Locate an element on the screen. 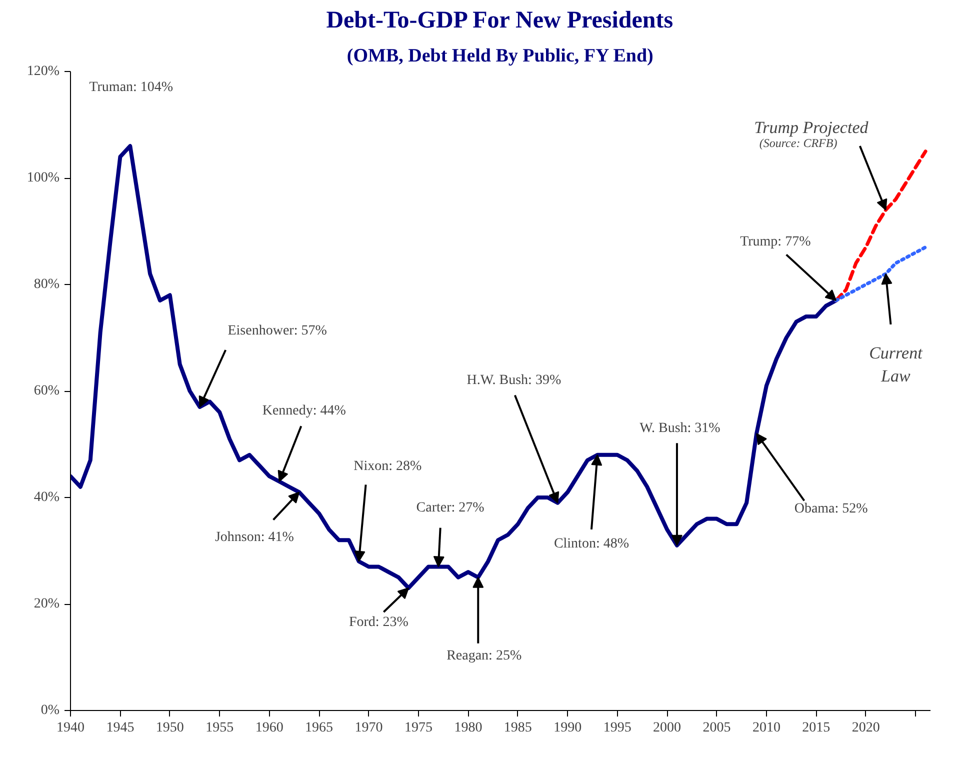  x-tick-label: 2015 is located at coordinates (816, 728).